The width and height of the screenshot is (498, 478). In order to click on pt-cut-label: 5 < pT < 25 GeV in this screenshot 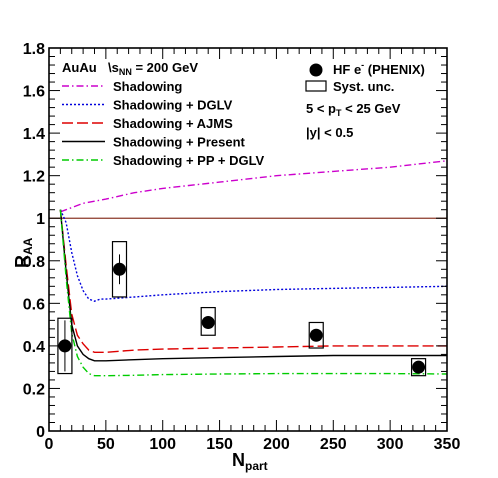, I will do `click(353, 109)`.